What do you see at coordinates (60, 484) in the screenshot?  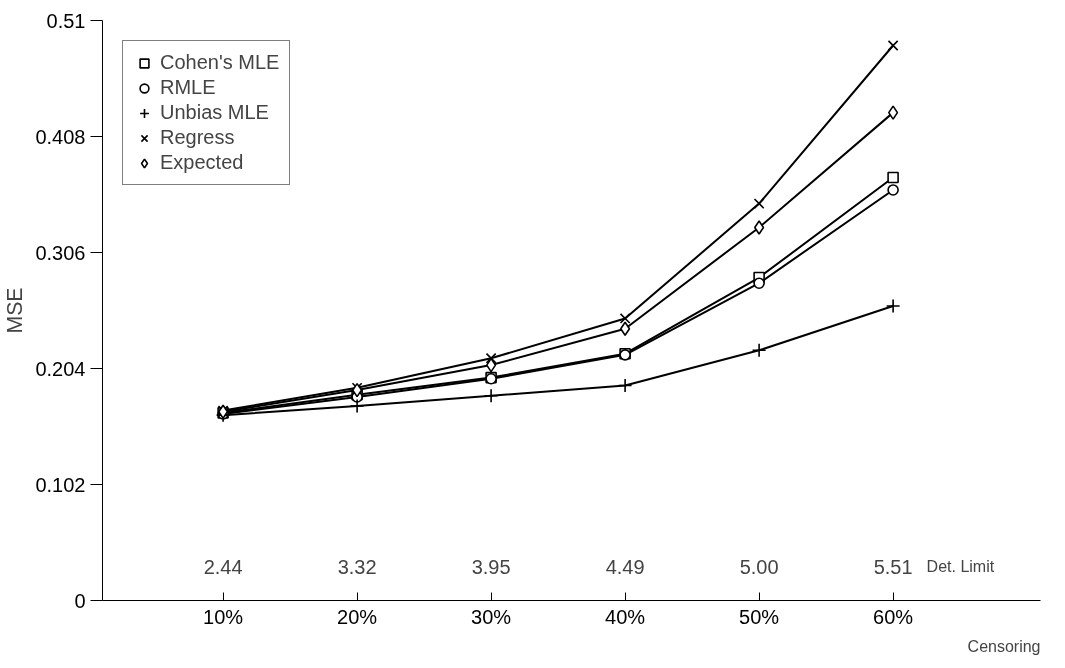 I see `y-tick-label: 0.102` at bounding box center [60, 484].